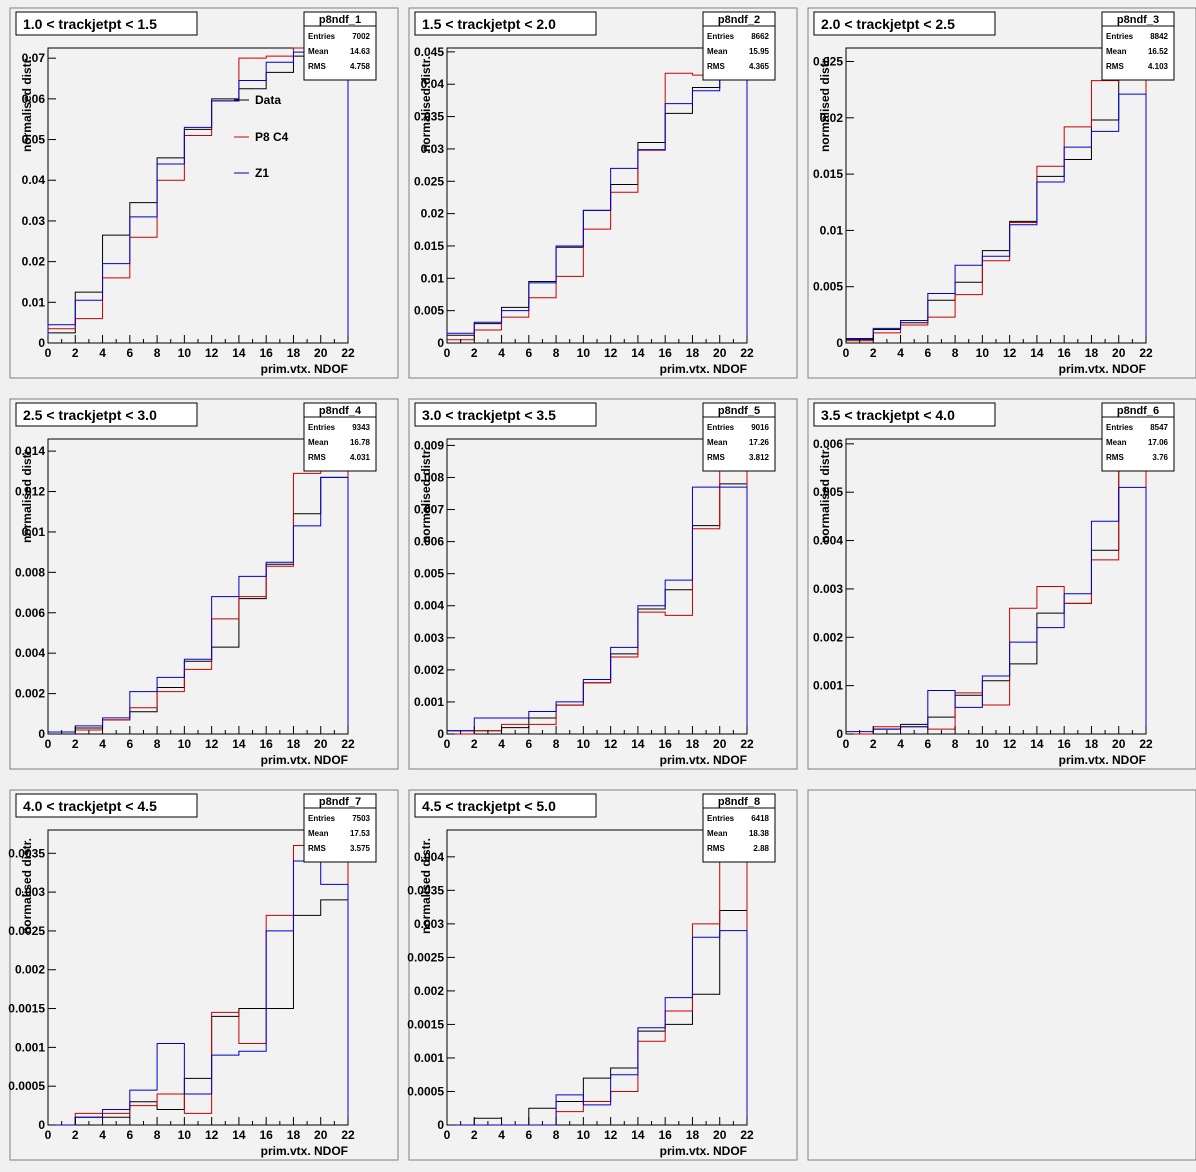 The image size is (1196, 1172). I want to click on stats-name: p8ndf_8, so click(739, 802).